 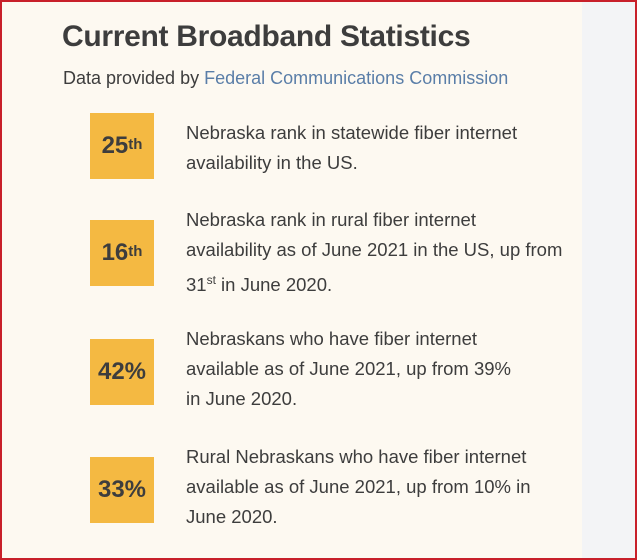 I want to click on stat-value: 42%, so click(x=122, y=371).